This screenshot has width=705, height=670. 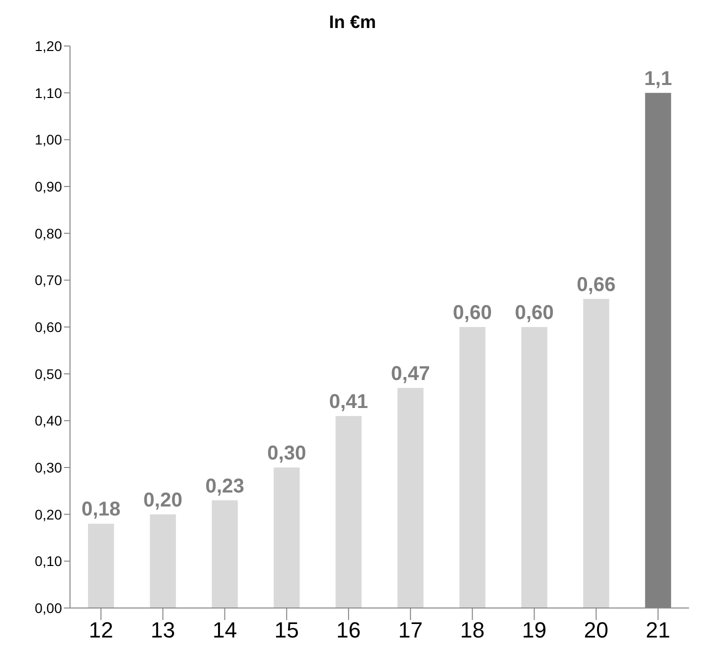 I want to click on x-tick-label: 20, so click(x=596, y=630).